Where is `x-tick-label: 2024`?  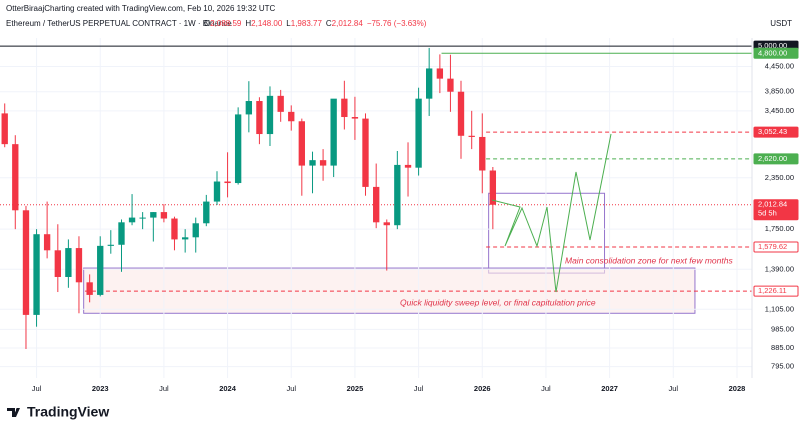
x-tick-label: 2024 is located at coordinates (228, 388).